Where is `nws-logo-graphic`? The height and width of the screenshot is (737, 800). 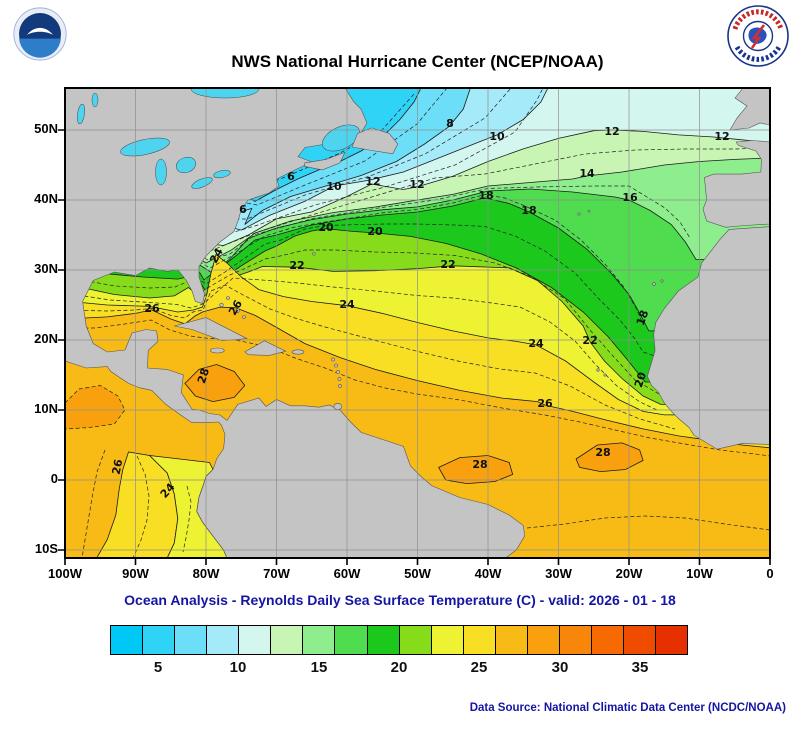 nws-logo-graphic is located at coordinates (758, 36).